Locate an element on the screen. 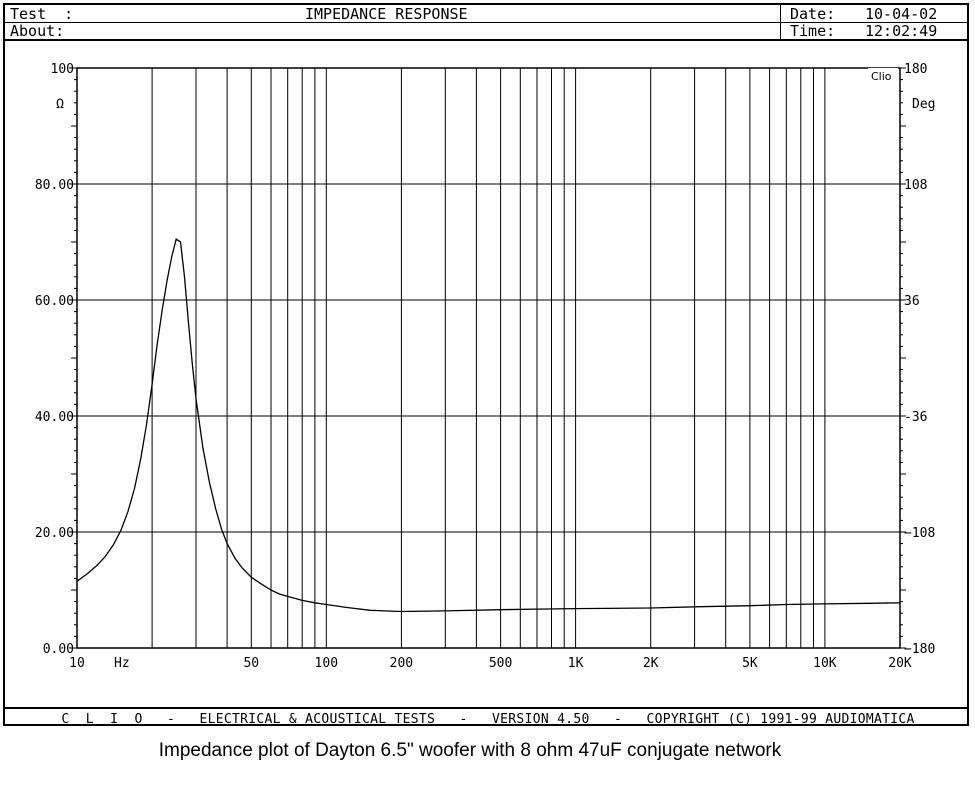  date-value: 10-04-02 is located at coordinates (901, 14).